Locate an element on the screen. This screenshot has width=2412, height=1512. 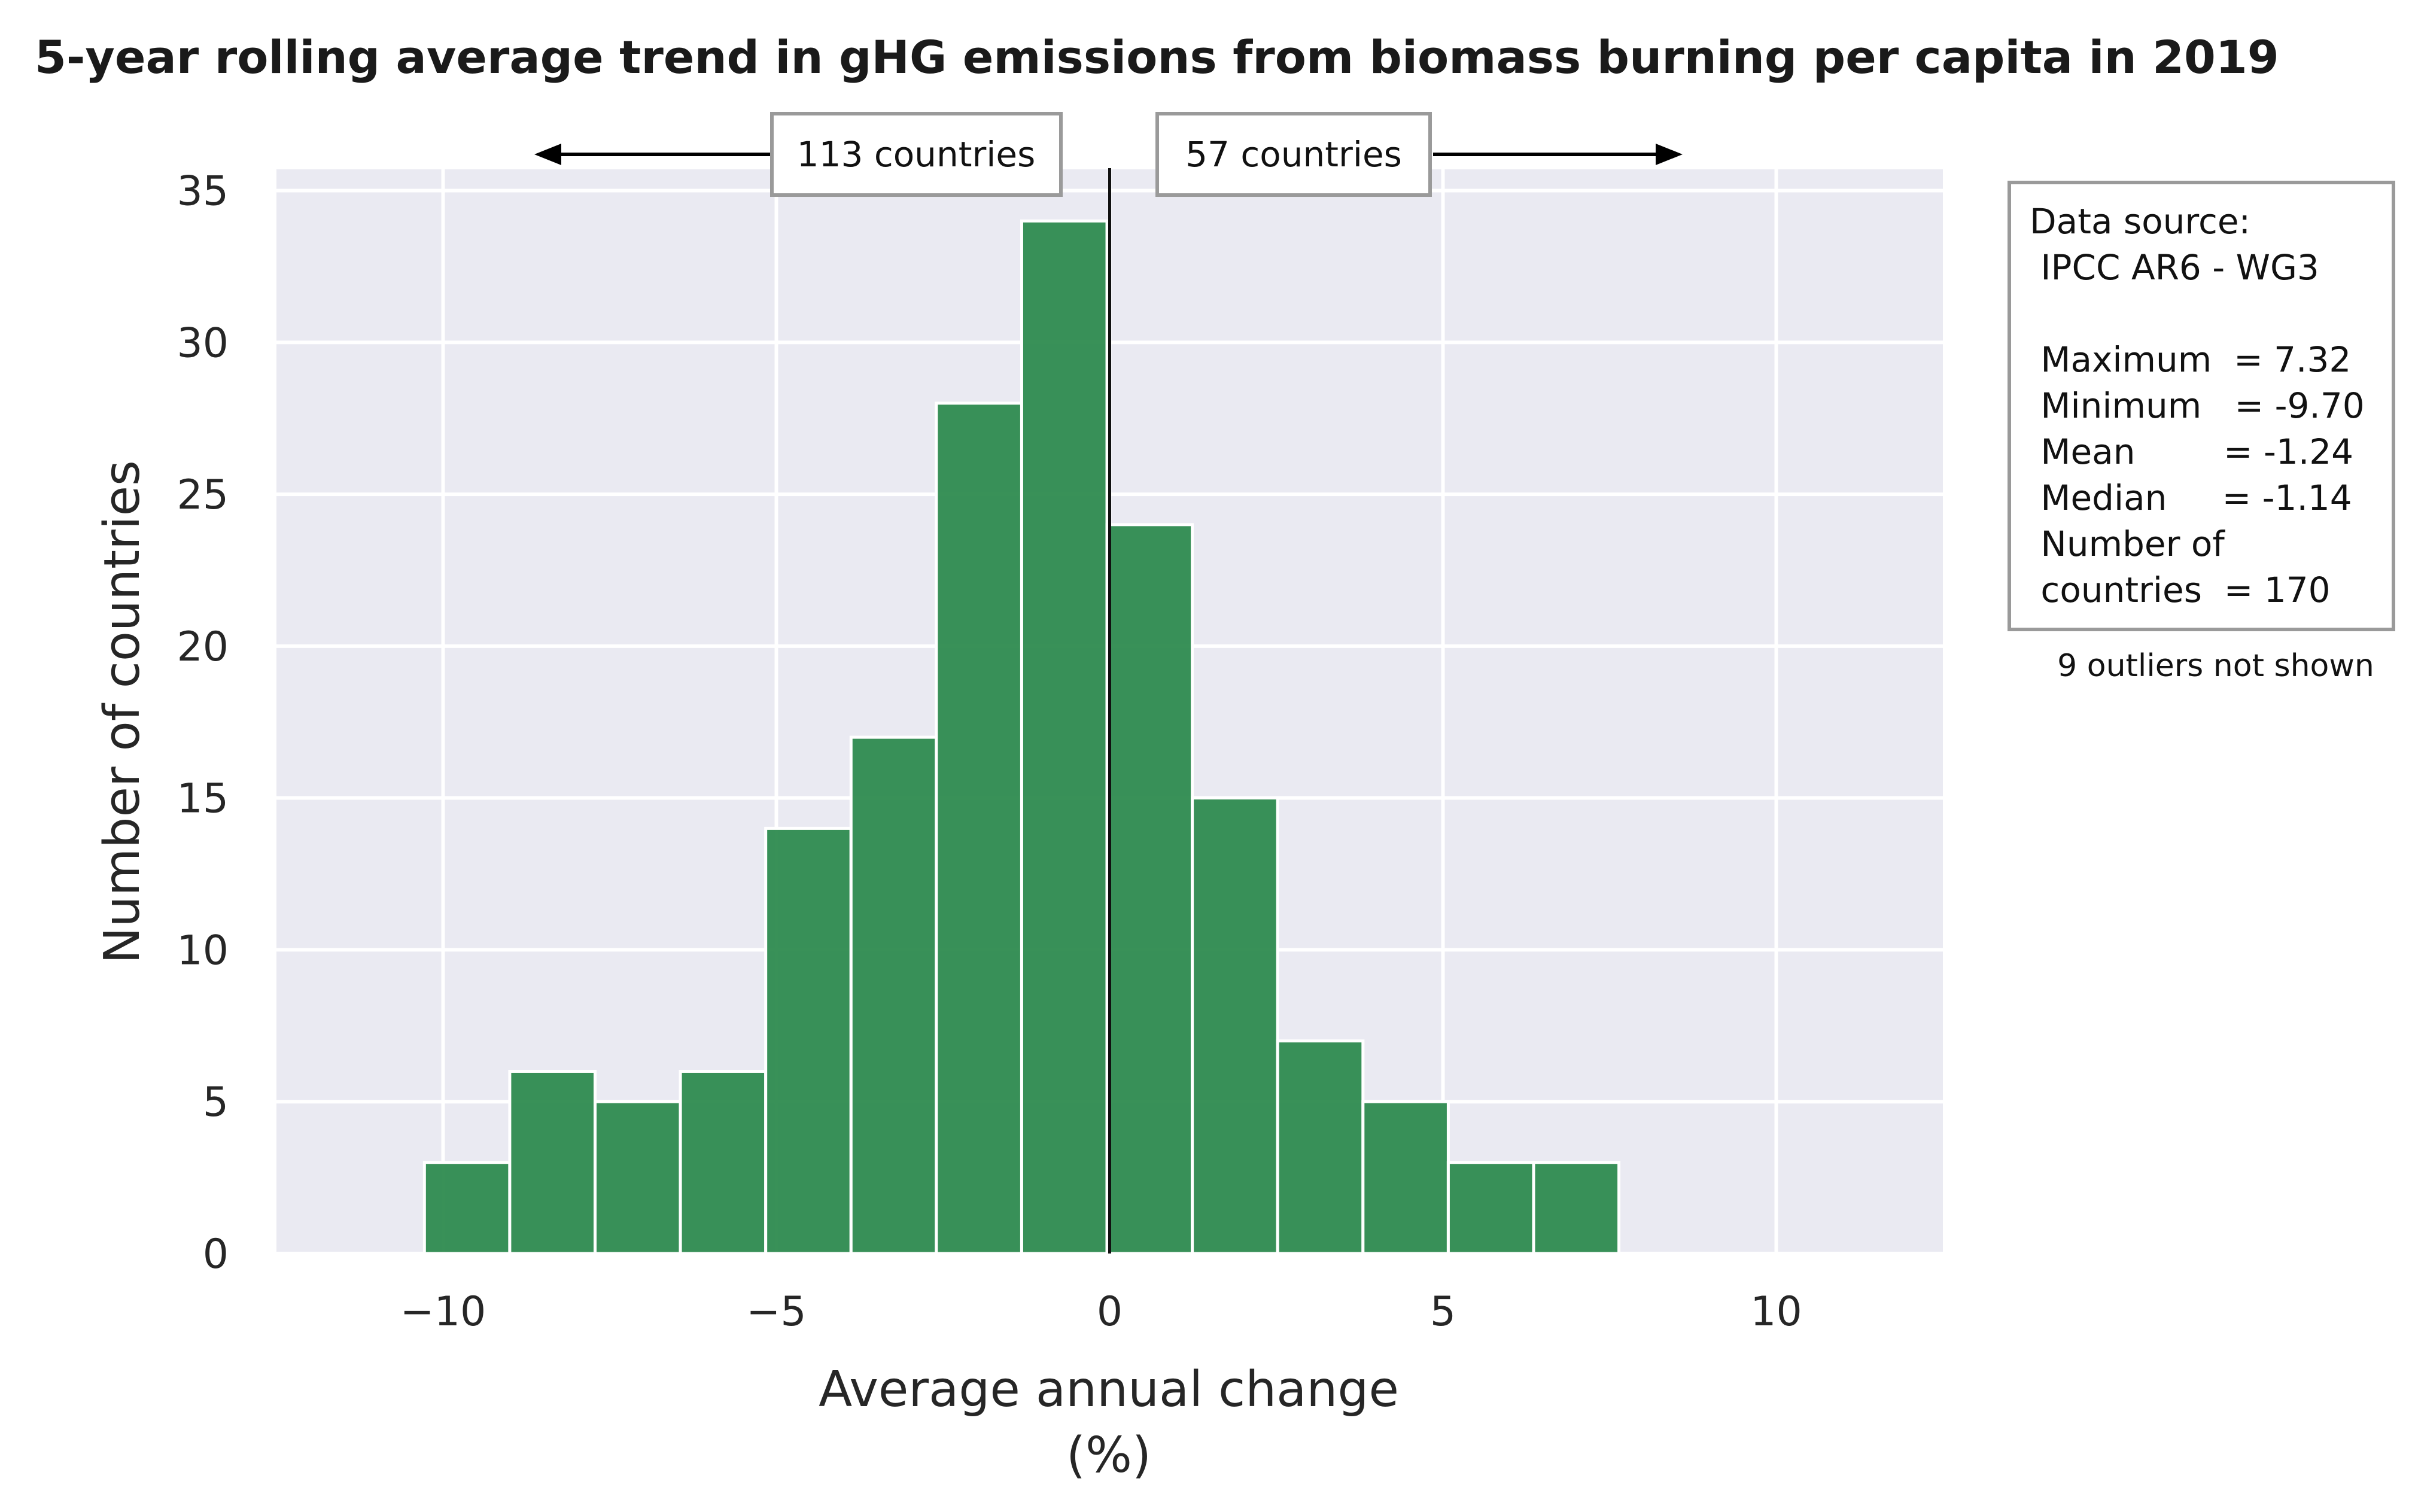
y-axis-label: Number of countries is located at coordinates (122, 712).